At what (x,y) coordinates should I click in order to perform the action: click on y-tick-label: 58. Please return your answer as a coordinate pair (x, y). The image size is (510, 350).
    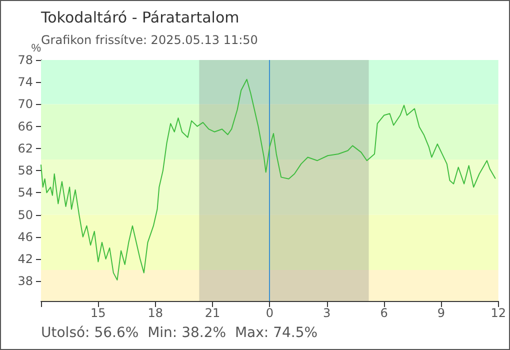
    Looking at the image, I should click on (25, 171).